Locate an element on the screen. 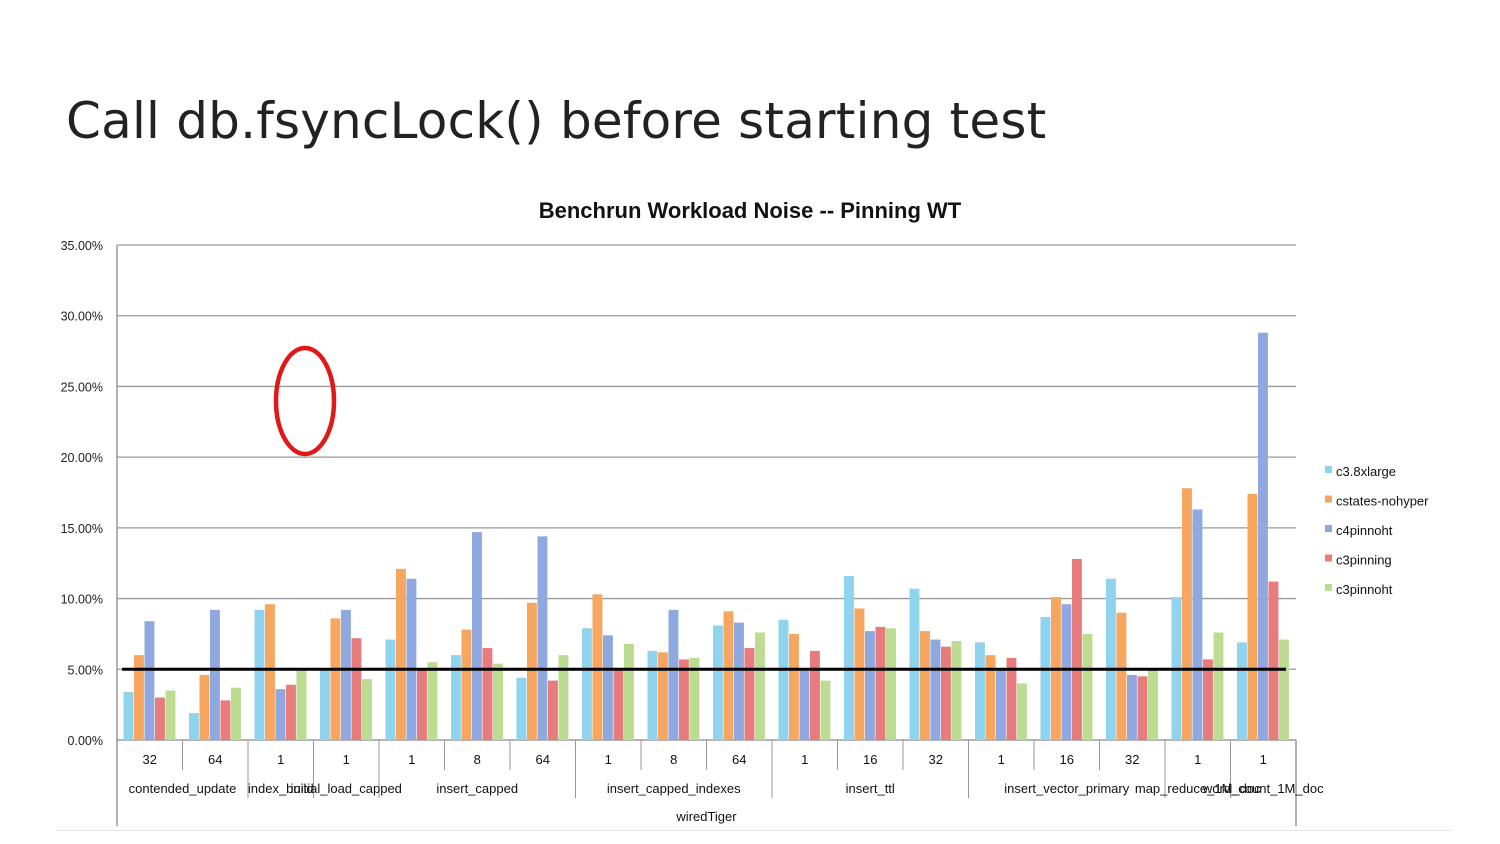  x-tick-label: 8 is located at coordinates (477, 759).